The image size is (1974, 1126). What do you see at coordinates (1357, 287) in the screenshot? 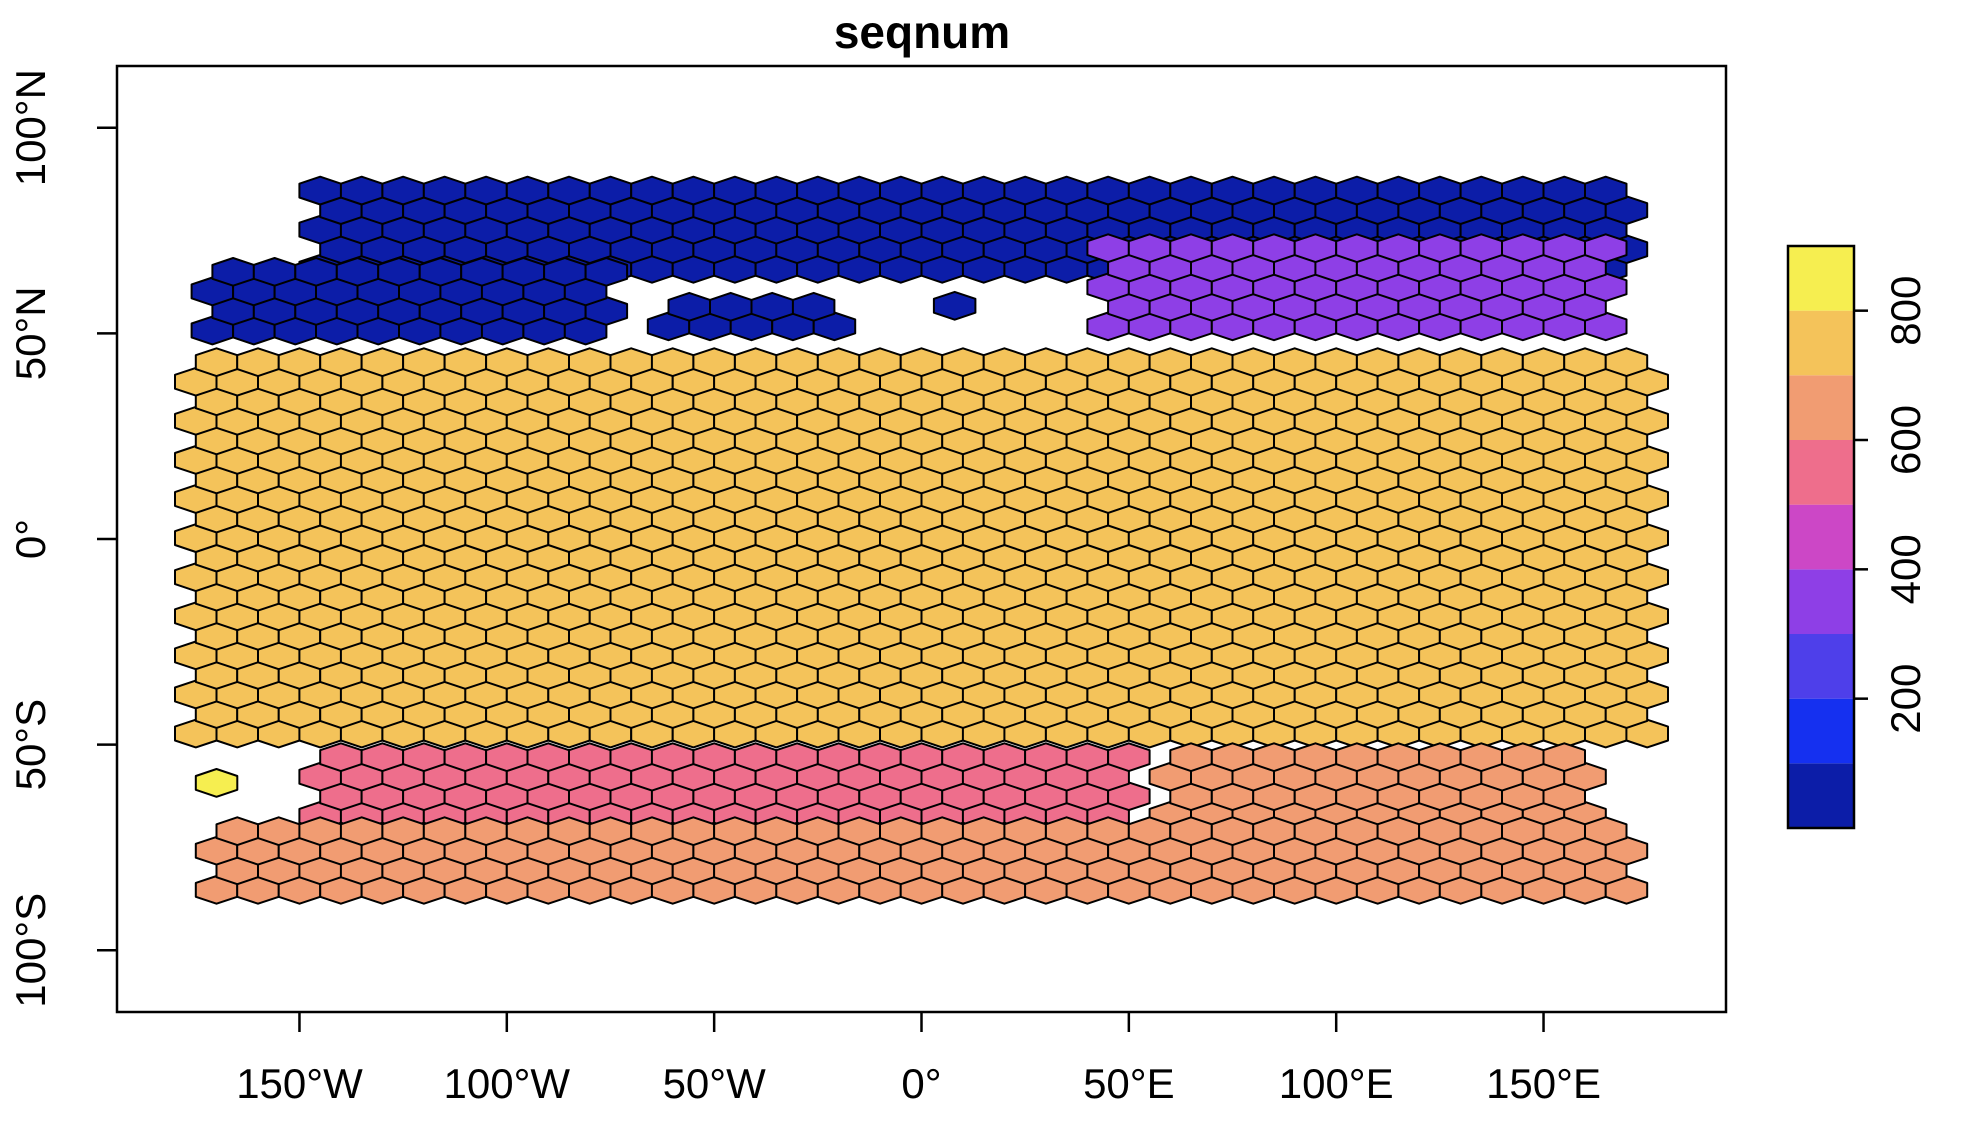
I see `region-north-east-purple` at bounding box center [1357, 287].